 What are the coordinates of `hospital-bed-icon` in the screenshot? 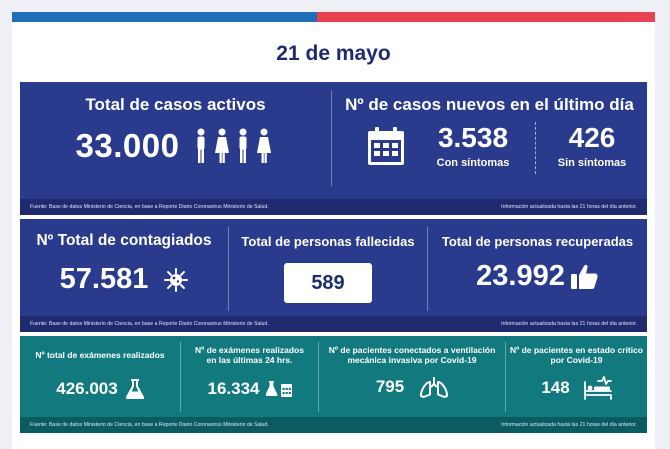 It's located at (597, 388).